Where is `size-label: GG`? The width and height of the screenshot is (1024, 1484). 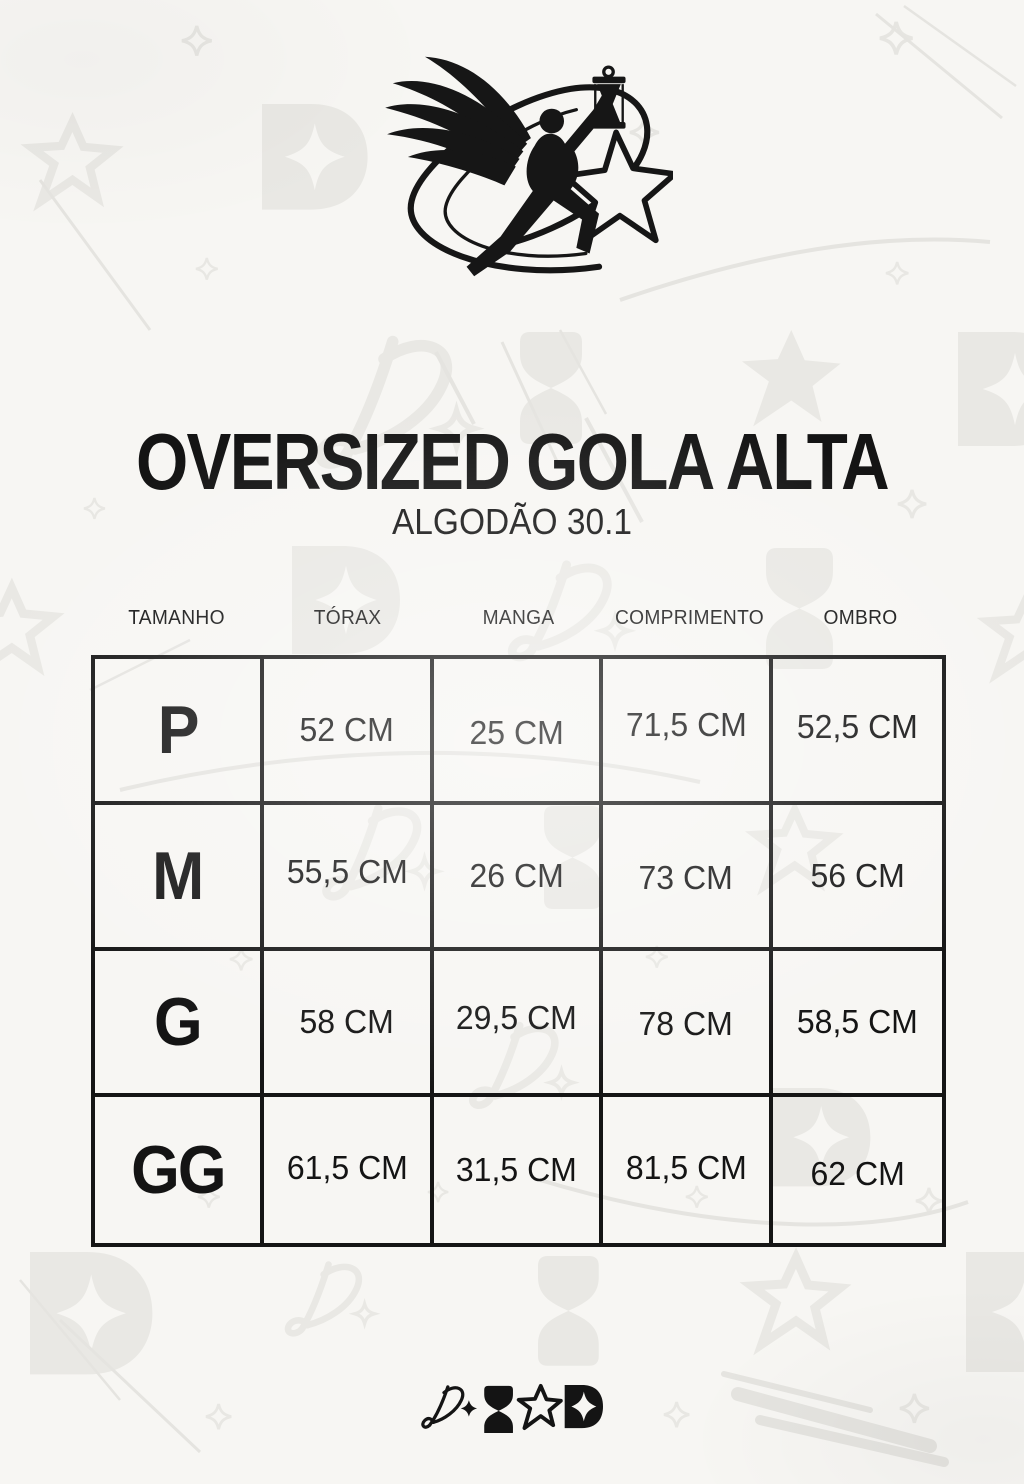
size-label: GG is located at coordinates (178, 1170).